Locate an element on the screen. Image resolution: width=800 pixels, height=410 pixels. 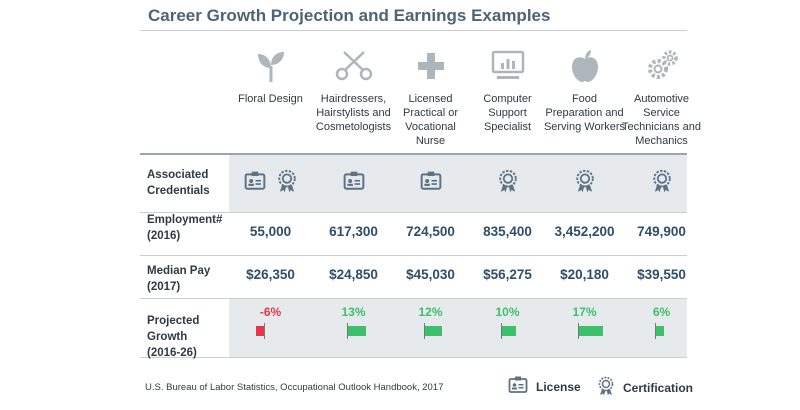
scissors-icon is located at coordinates (353, 66).